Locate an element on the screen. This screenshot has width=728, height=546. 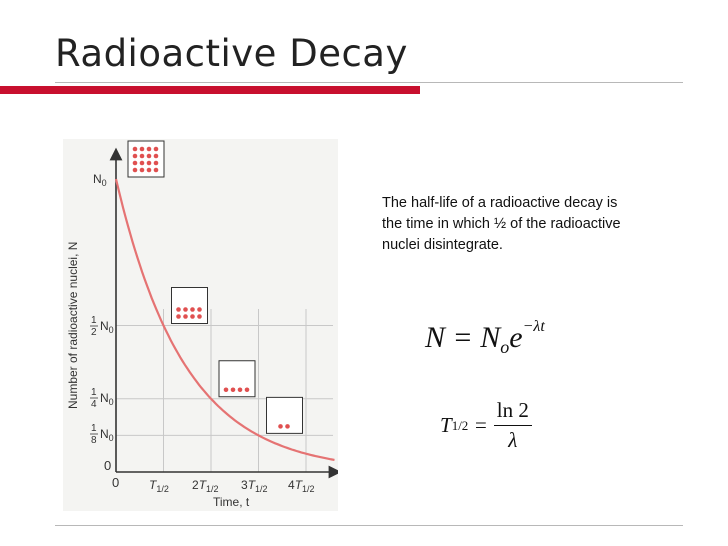
svg-text: 2 is located at coordinates (94, 332).